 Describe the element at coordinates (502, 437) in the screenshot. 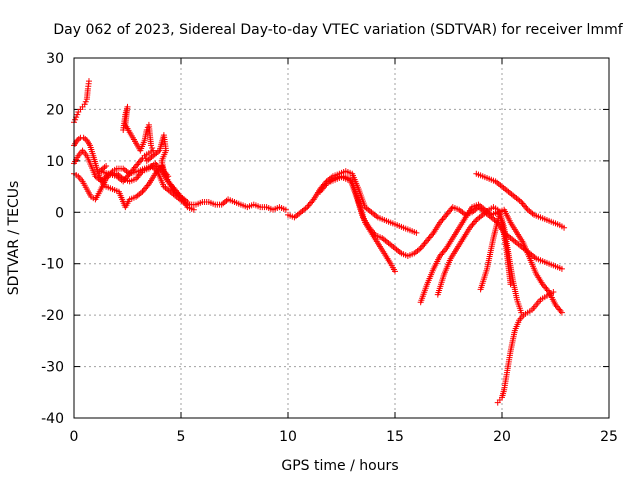

I see `x-tick-label: 20` at that location.